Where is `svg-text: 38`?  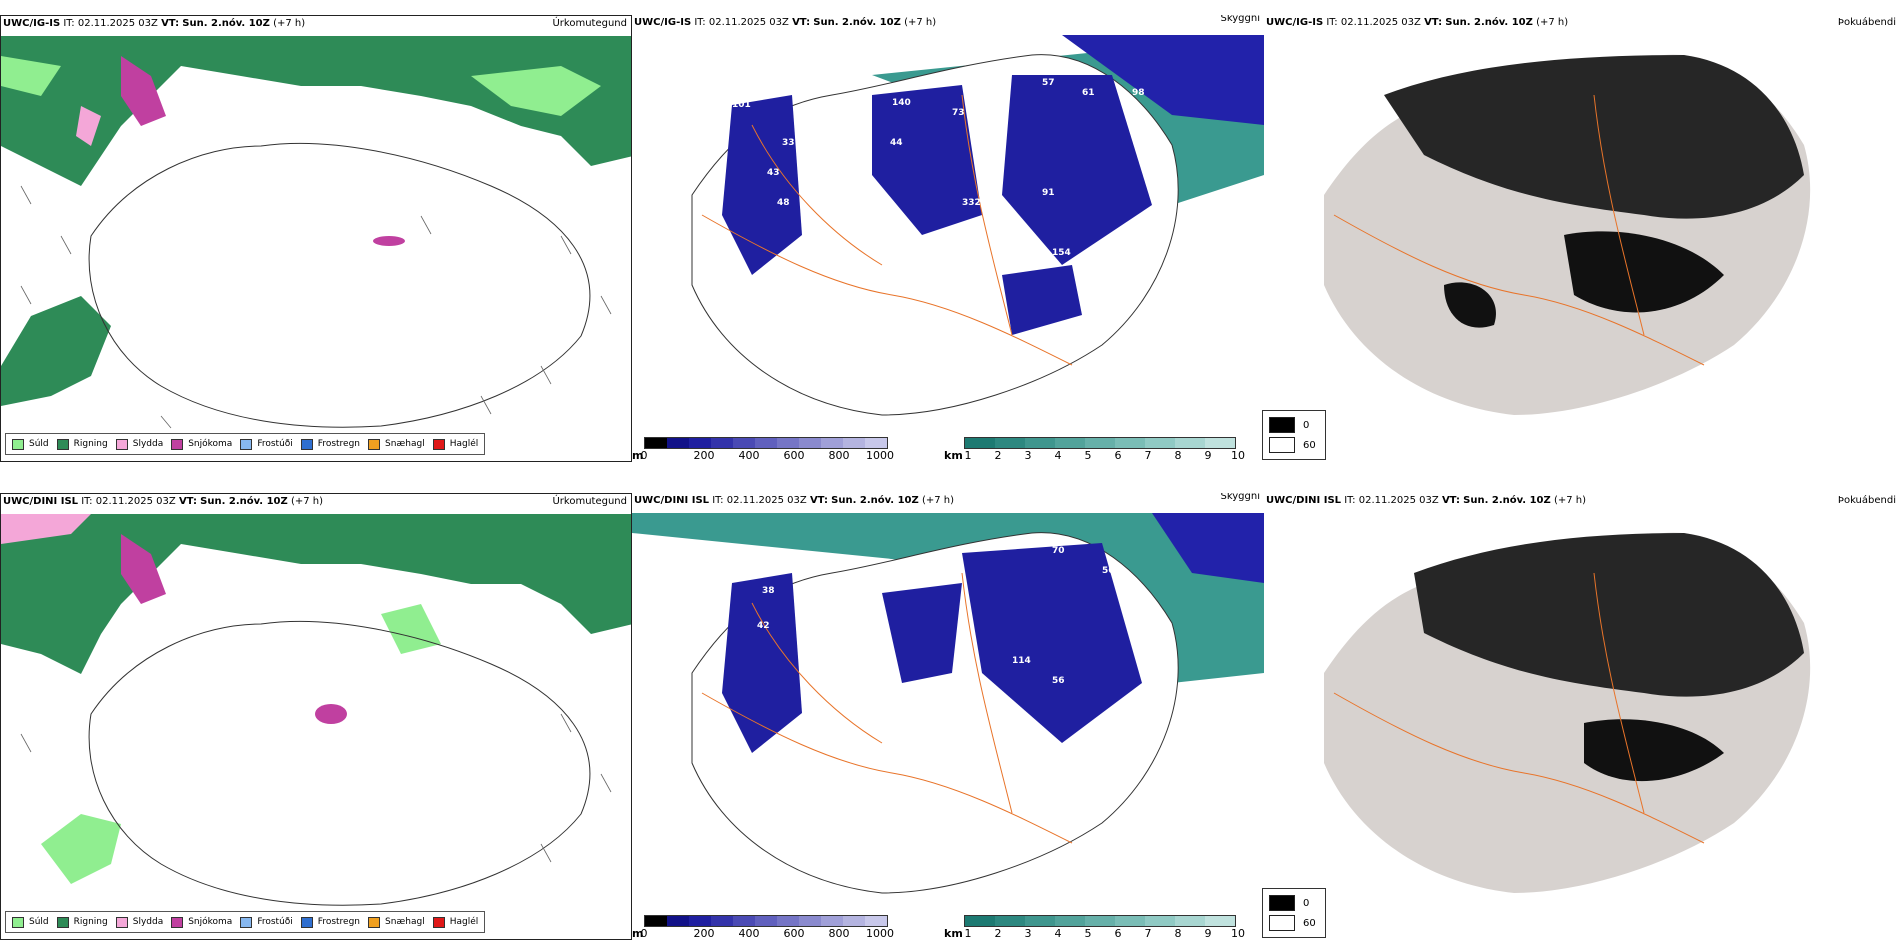
svg-text: 38 is located at coordinates (768, 591).